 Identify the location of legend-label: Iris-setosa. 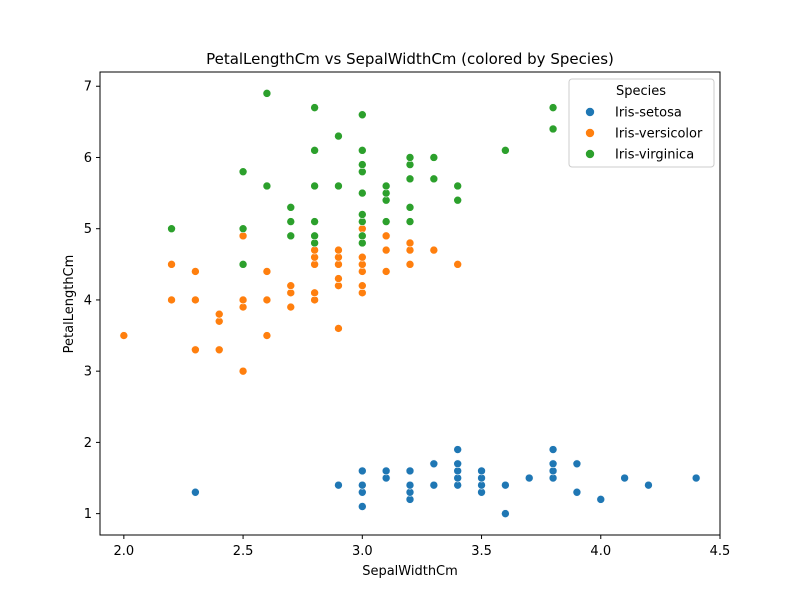
(648, 113).